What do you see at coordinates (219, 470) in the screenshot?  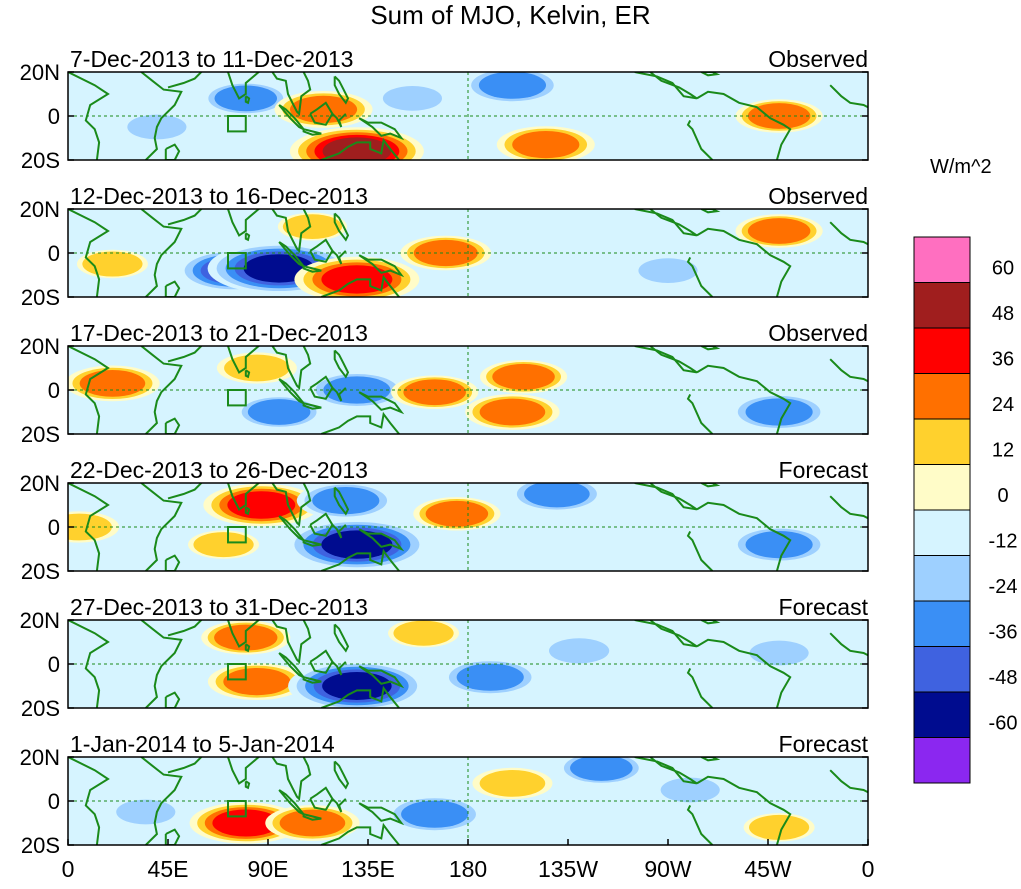 I see `panel-date-range: 22-Dec-2013 to 26-Dec-2013` at bounding box center [219, 470].